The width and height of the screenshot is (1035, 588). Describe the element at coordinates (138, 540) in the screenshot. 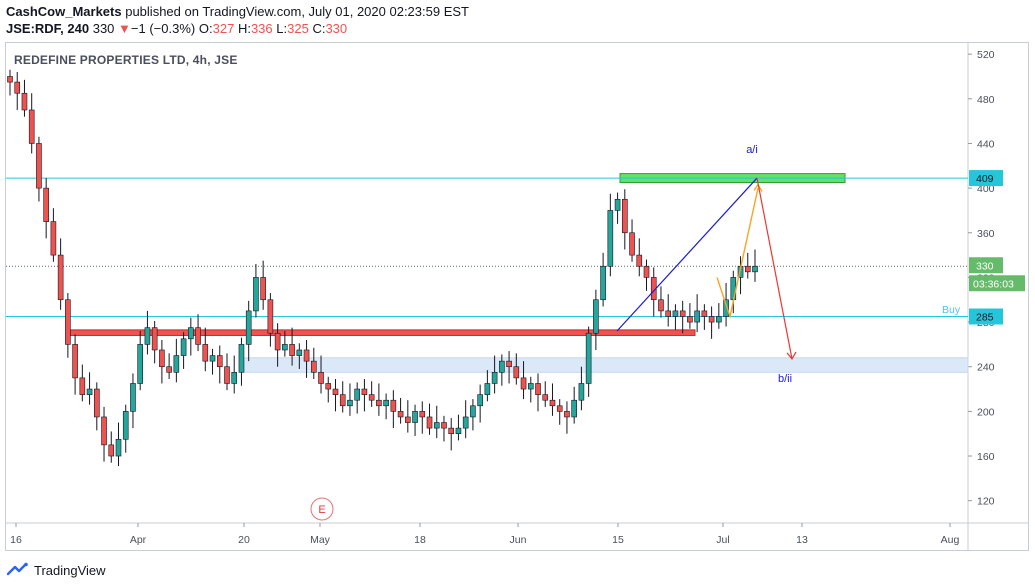

I see `x-tick-label: Apr` at that location.